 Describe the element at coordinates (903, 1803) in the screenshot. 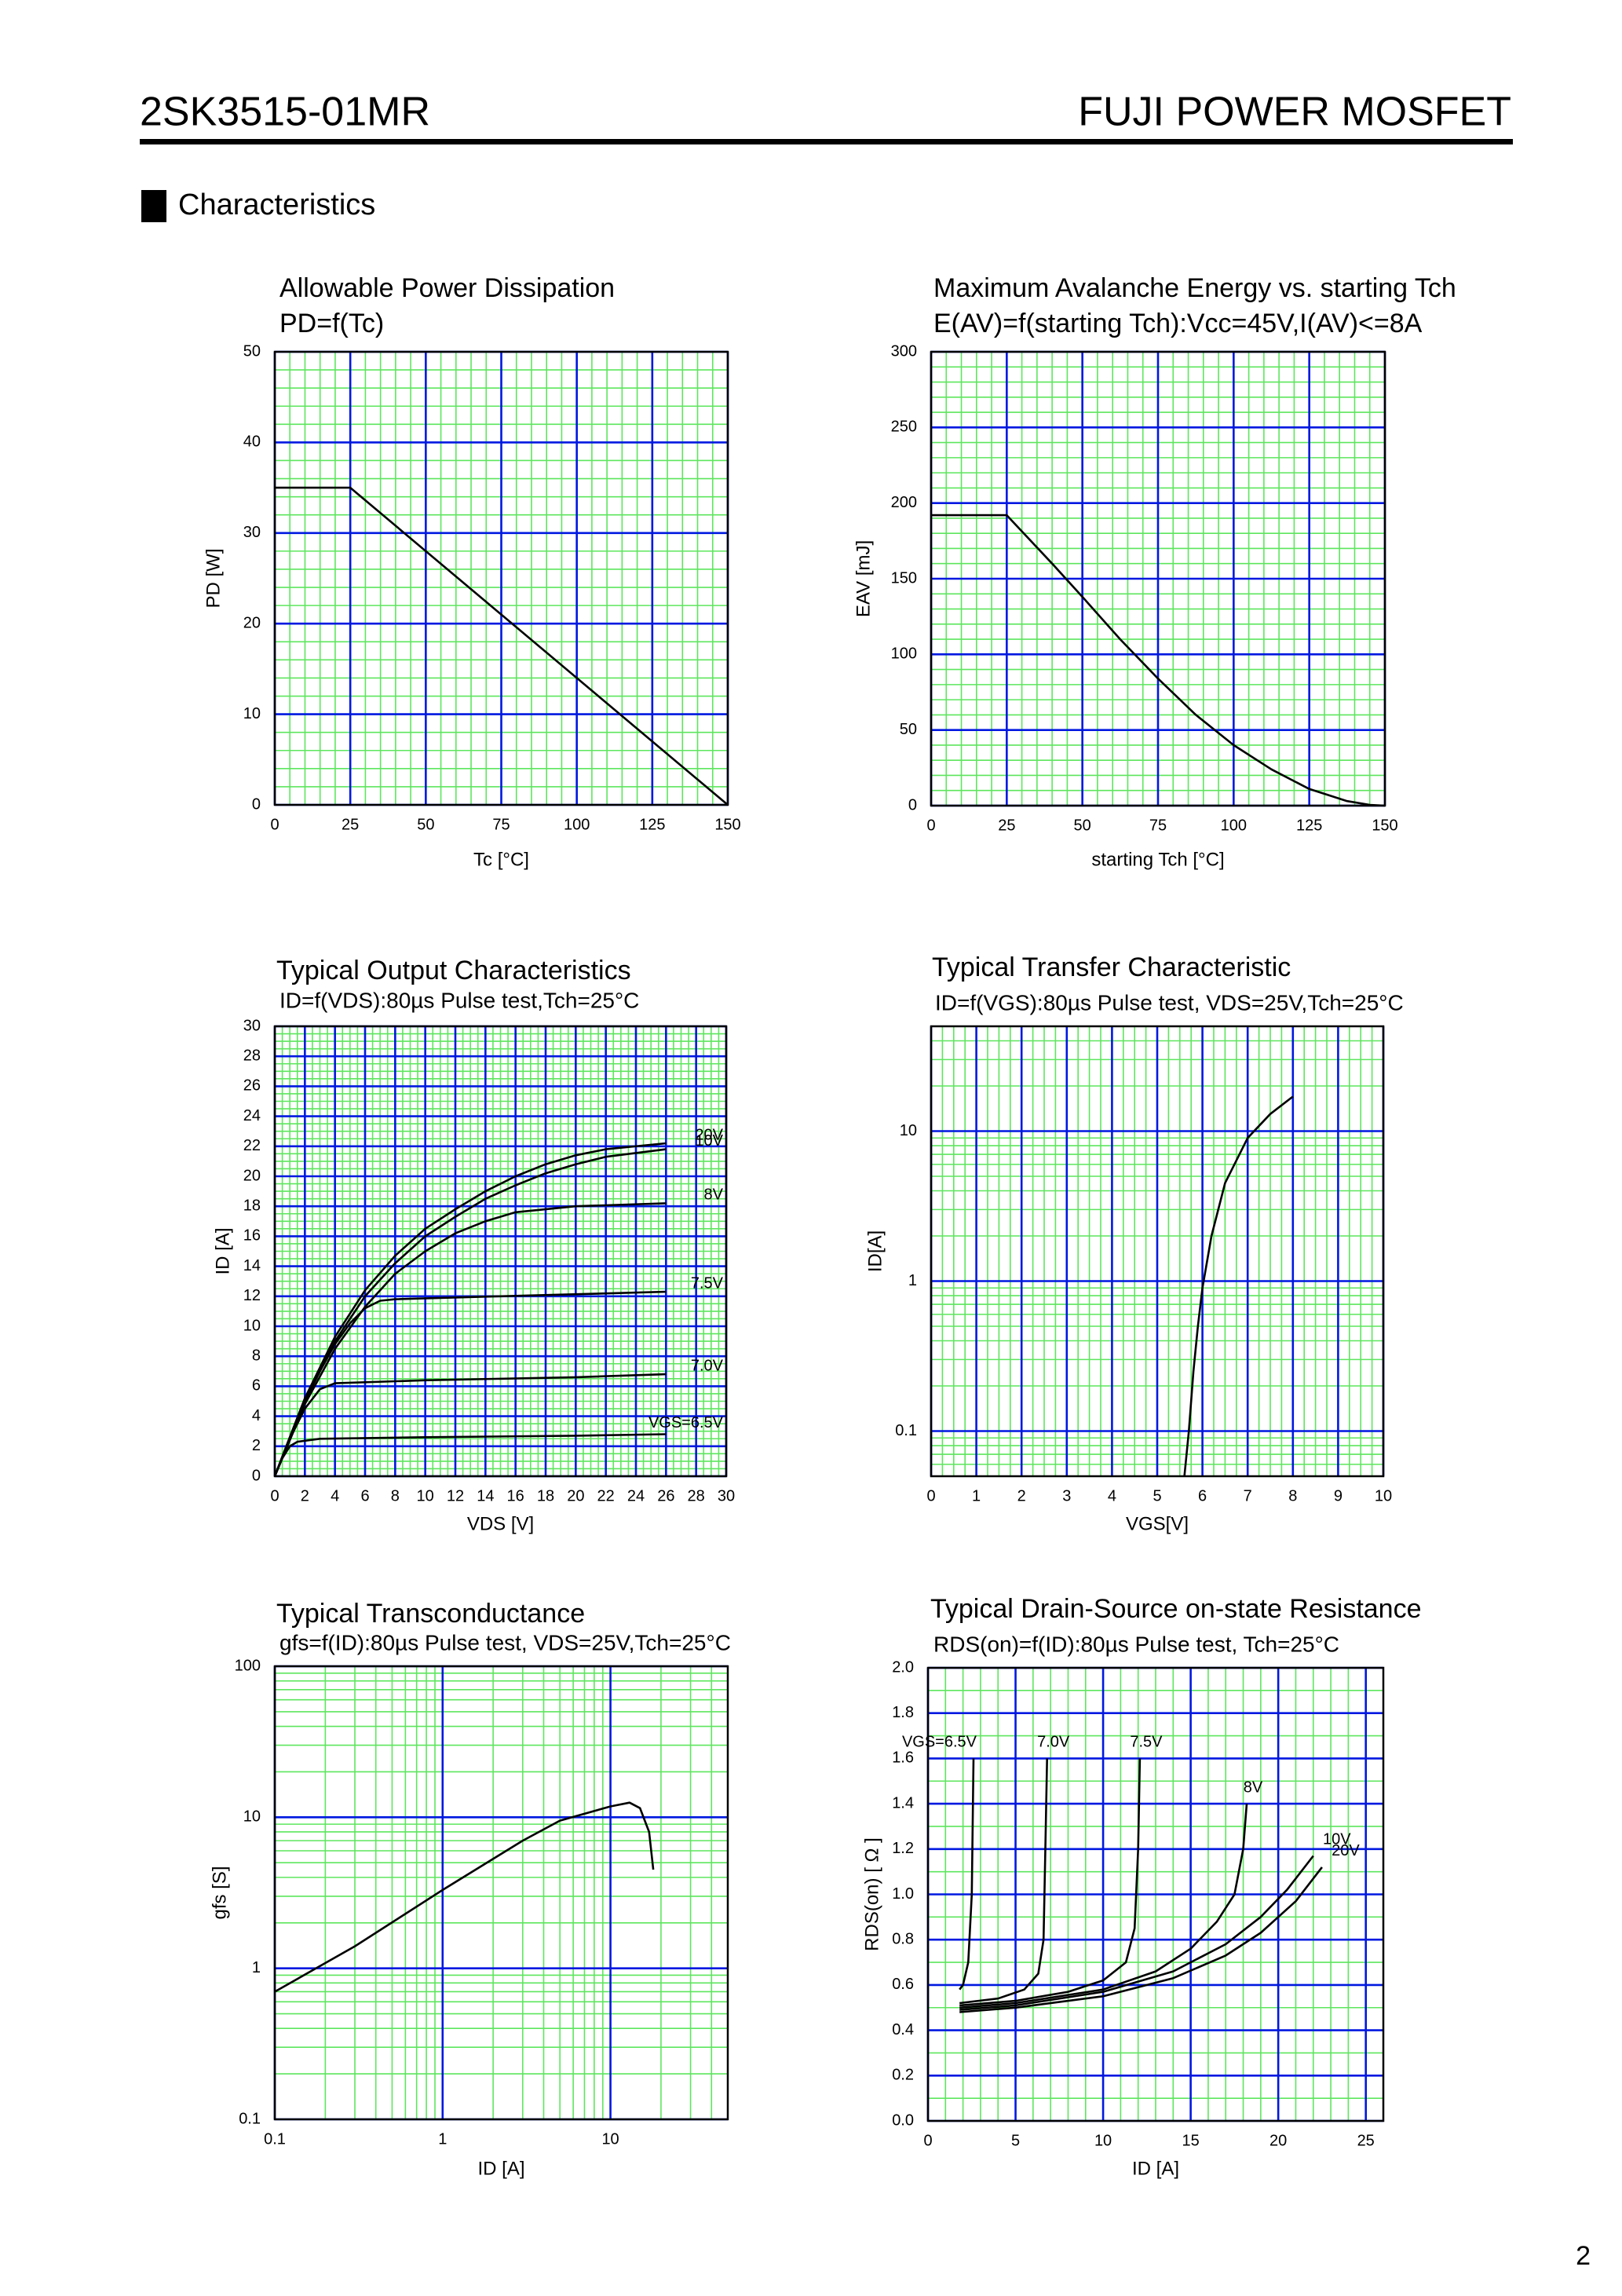

I see `y-tick-label: 1.4` at that location.